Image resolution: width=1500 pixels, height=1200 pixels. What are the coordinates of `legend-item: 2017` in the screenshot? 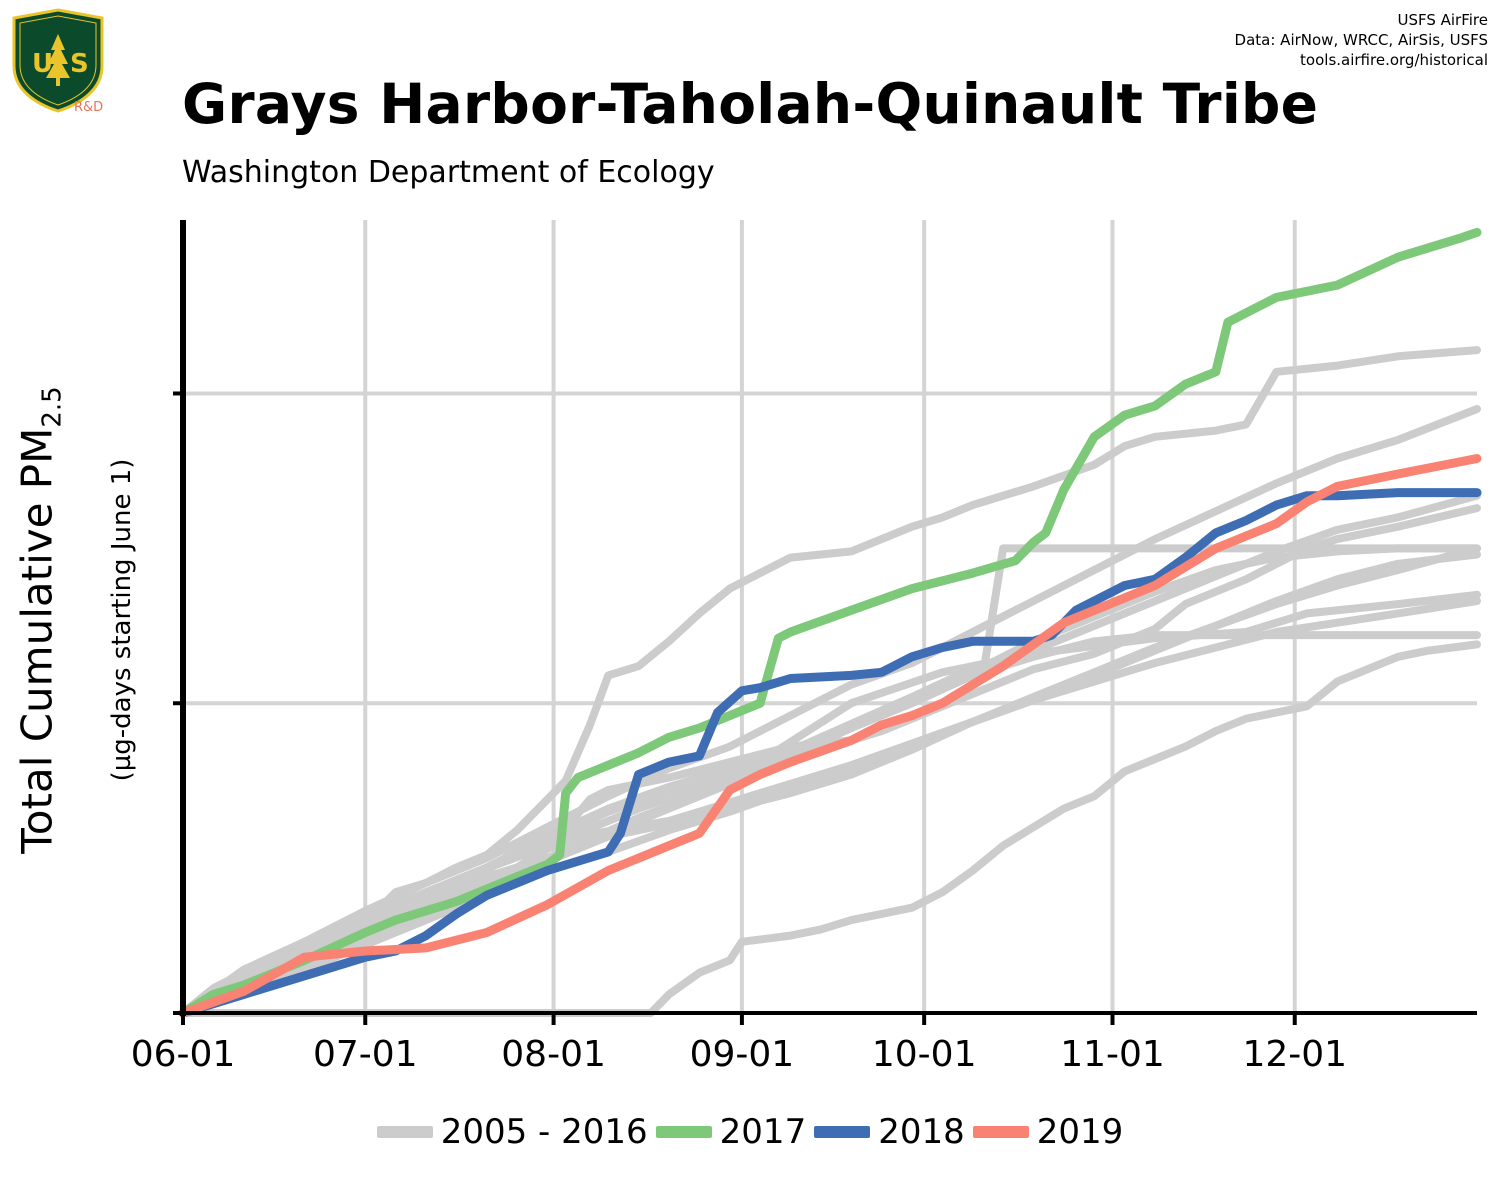 It's located at (731, 1132).